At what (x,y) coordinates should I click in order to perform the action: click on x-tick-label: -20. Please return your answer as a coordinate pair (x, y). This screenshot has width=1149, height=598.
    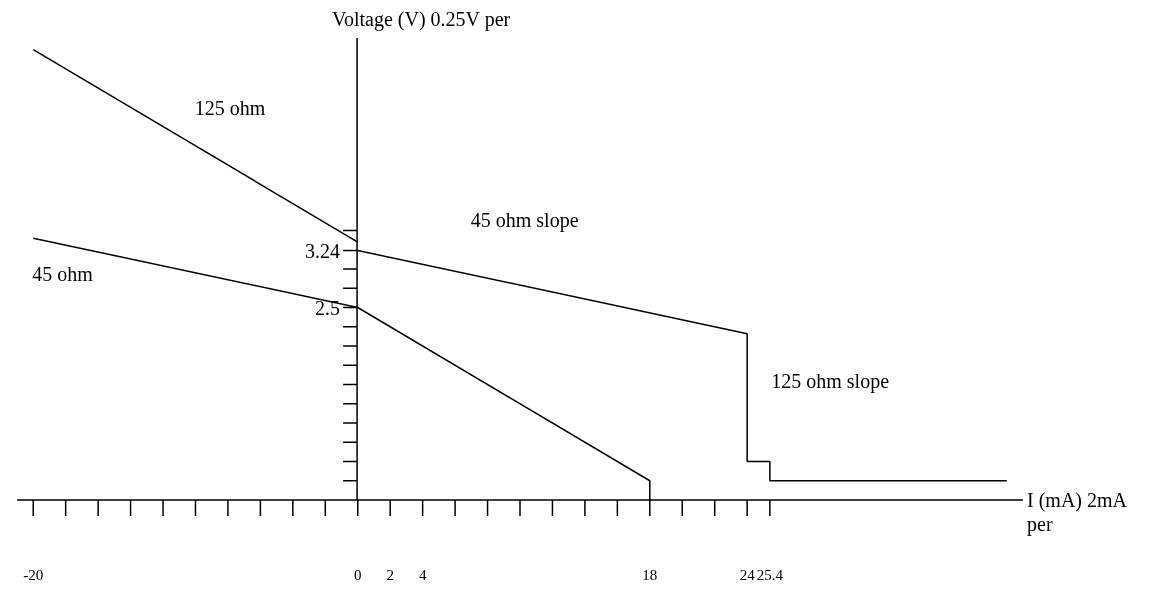
    Looking at the image, I should click on (33, 575).